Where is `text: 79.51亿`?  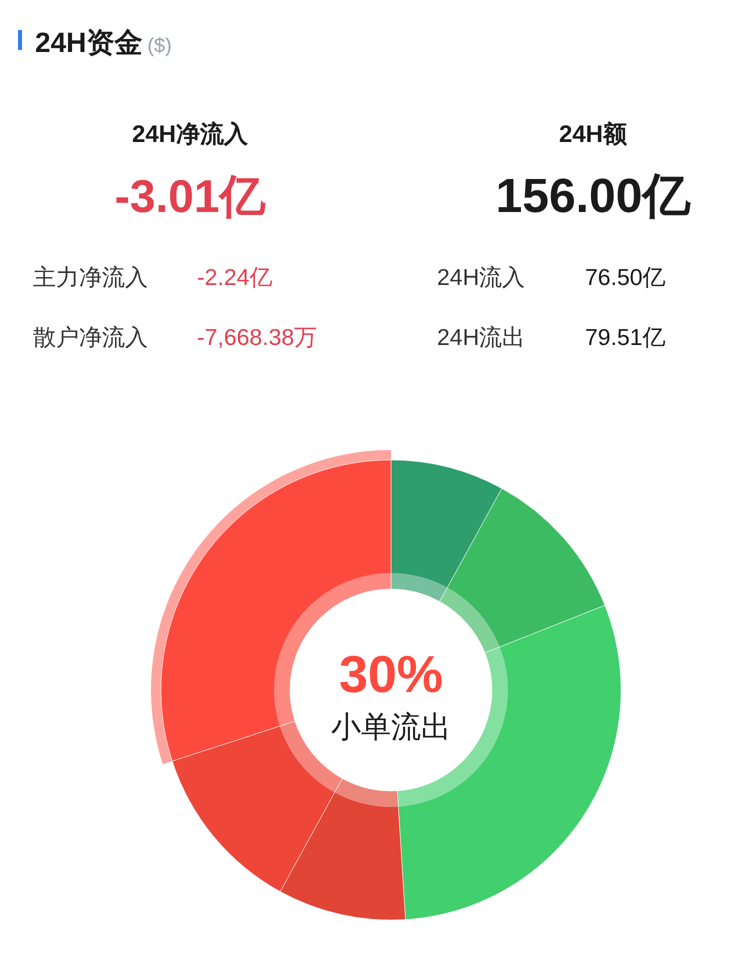
text: 79.51亿 is located at coordinates (625, 337).